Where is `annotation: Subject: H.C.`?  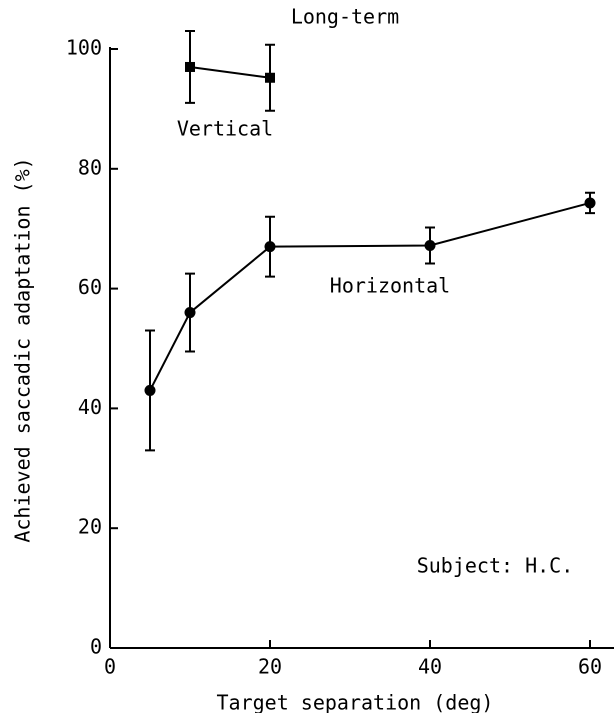
annotation: Subject: H.C. is located at coordinates (495, 566).